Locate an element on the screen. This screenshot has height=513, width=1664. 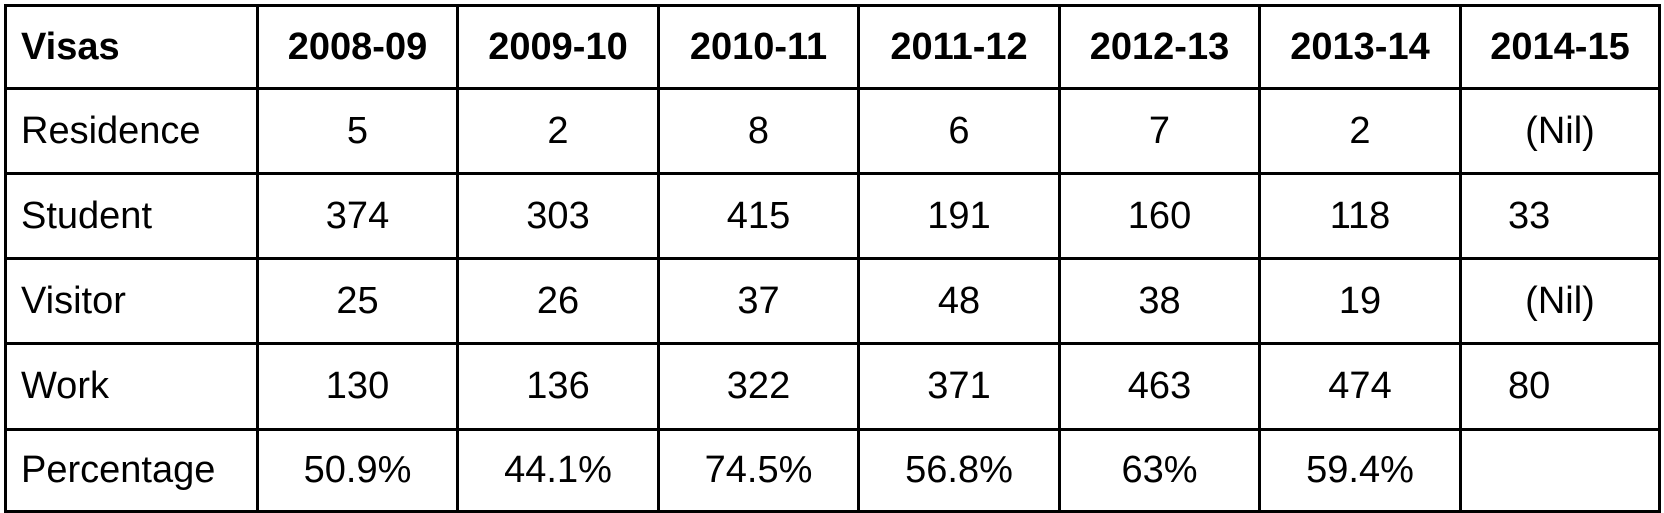
table-cell: Residence is located at coordinates (131, 131).